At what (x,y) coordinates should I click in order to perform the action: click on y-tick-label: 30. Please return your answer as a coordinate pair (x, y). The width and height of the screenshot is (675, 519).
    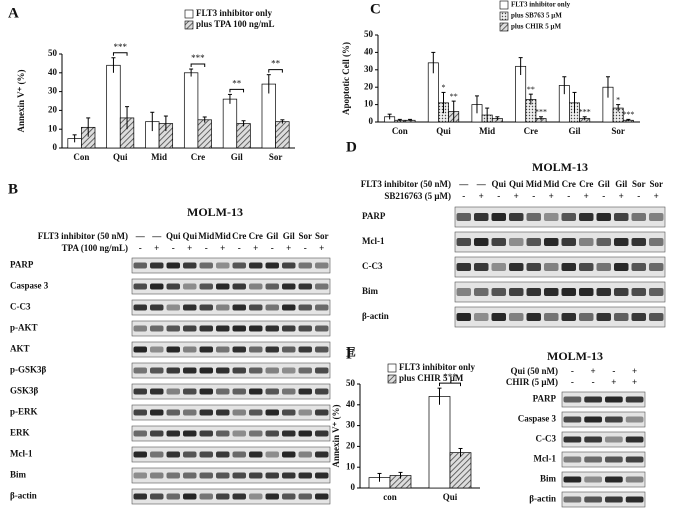
    Looking at the image, I should click on (351, 425).